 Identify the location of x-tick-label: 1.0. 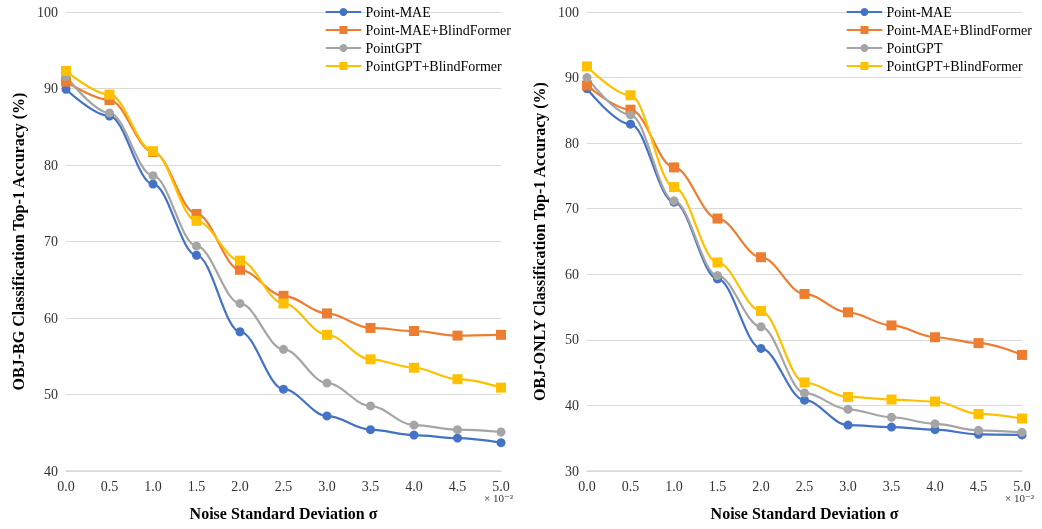
(153, 486).